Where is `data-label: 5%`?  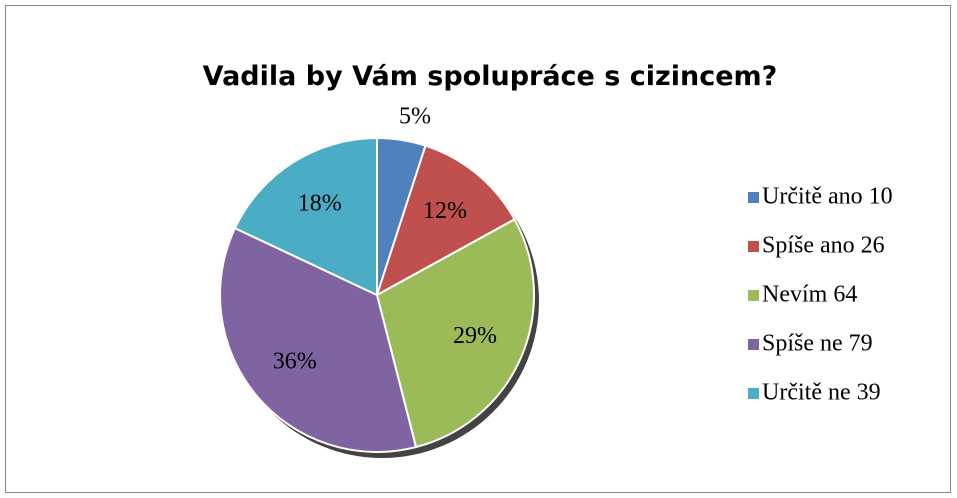 data-label: 5% is located at coordinates (415, 117).